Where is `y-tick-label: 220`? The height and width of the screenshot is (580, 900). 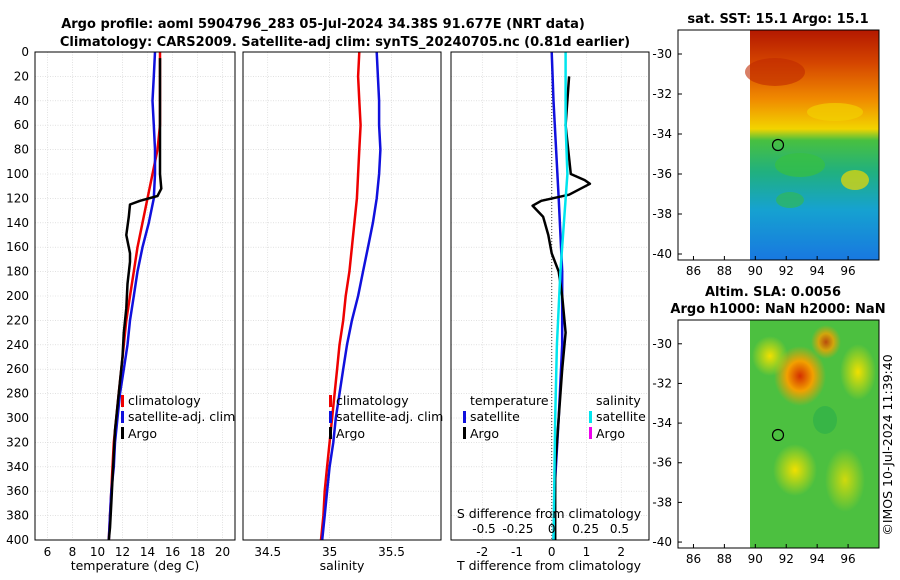
y-tick-label: 220 is located at coordinates (17, 320).